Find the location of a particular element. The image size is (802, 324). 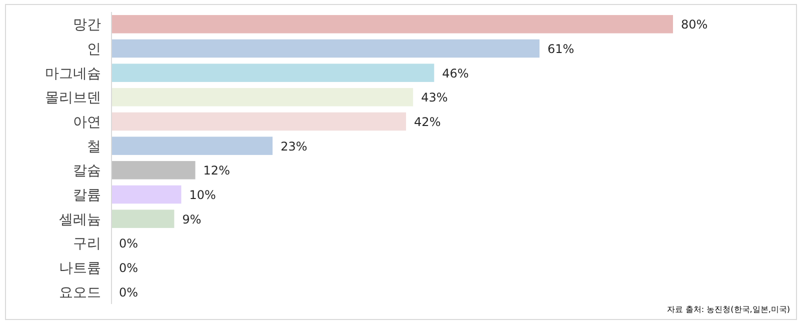

data-label: 42% is located at coordinates (427, 122).